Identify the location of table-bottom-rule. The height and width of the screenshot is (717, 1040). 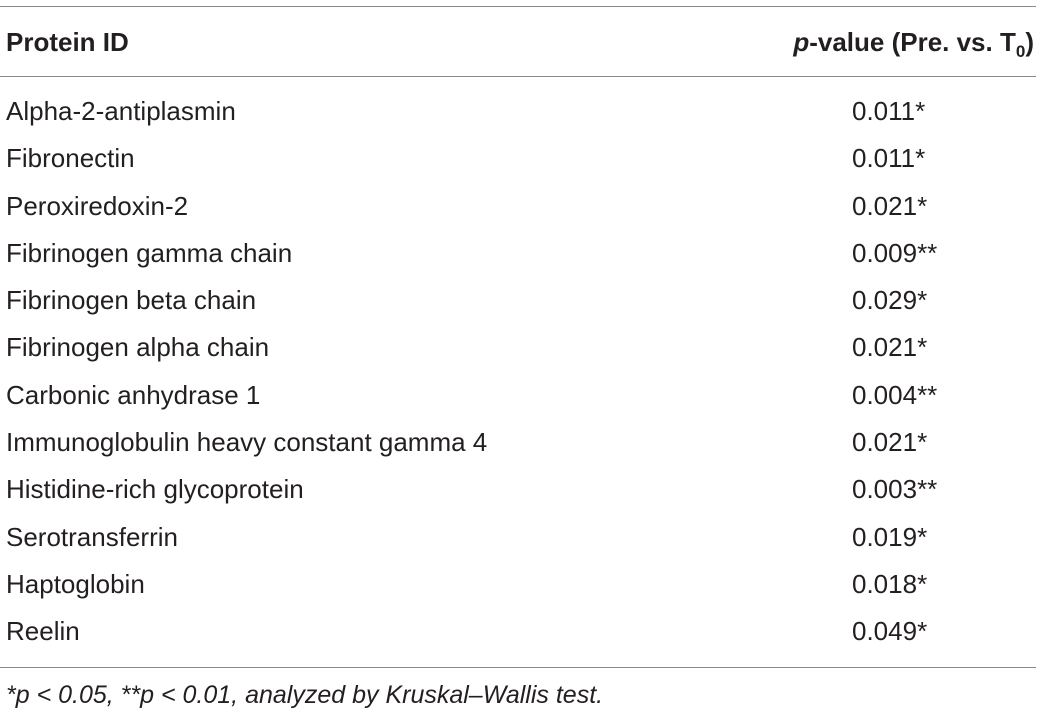
(518, 667).